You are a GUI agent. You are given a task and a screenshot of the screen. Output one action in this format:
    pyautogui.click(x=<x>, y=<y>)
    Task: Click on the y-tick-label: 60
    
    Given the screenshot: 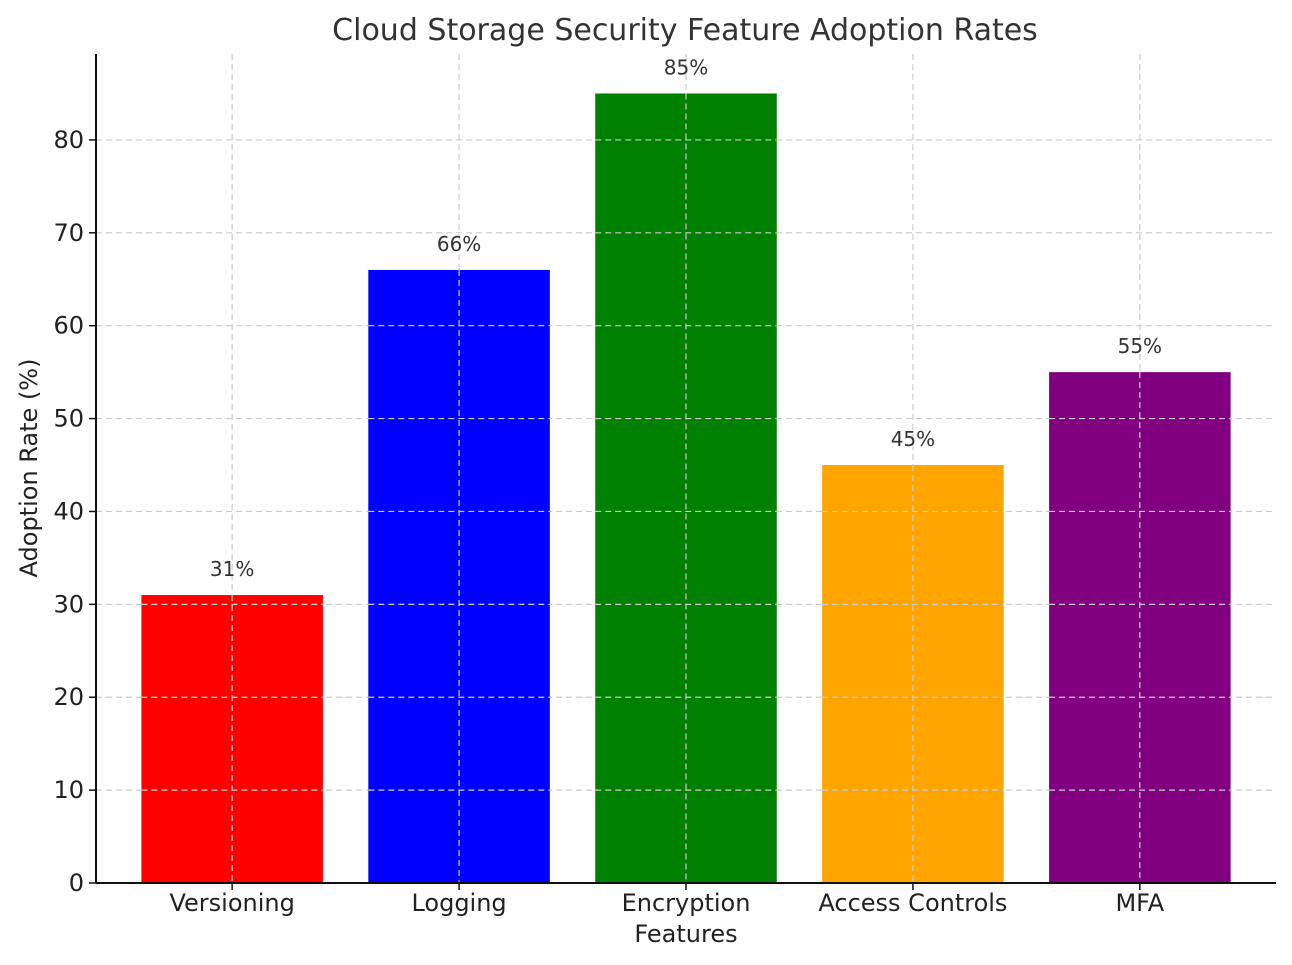 What is the action you would take?
    pyautogui.click(x=68, y=326)
    